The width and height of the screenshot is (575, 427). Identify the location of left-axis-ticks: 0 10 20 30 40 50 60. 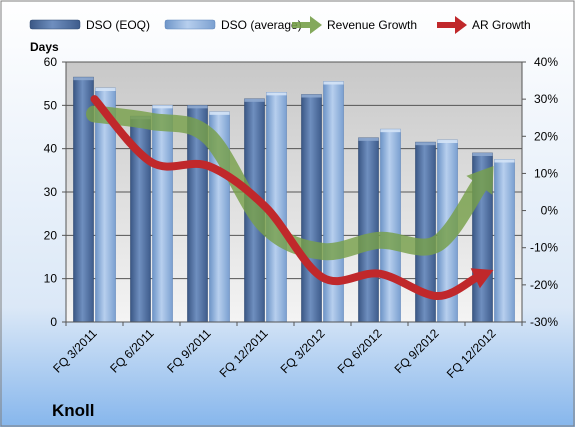
(55, 192).